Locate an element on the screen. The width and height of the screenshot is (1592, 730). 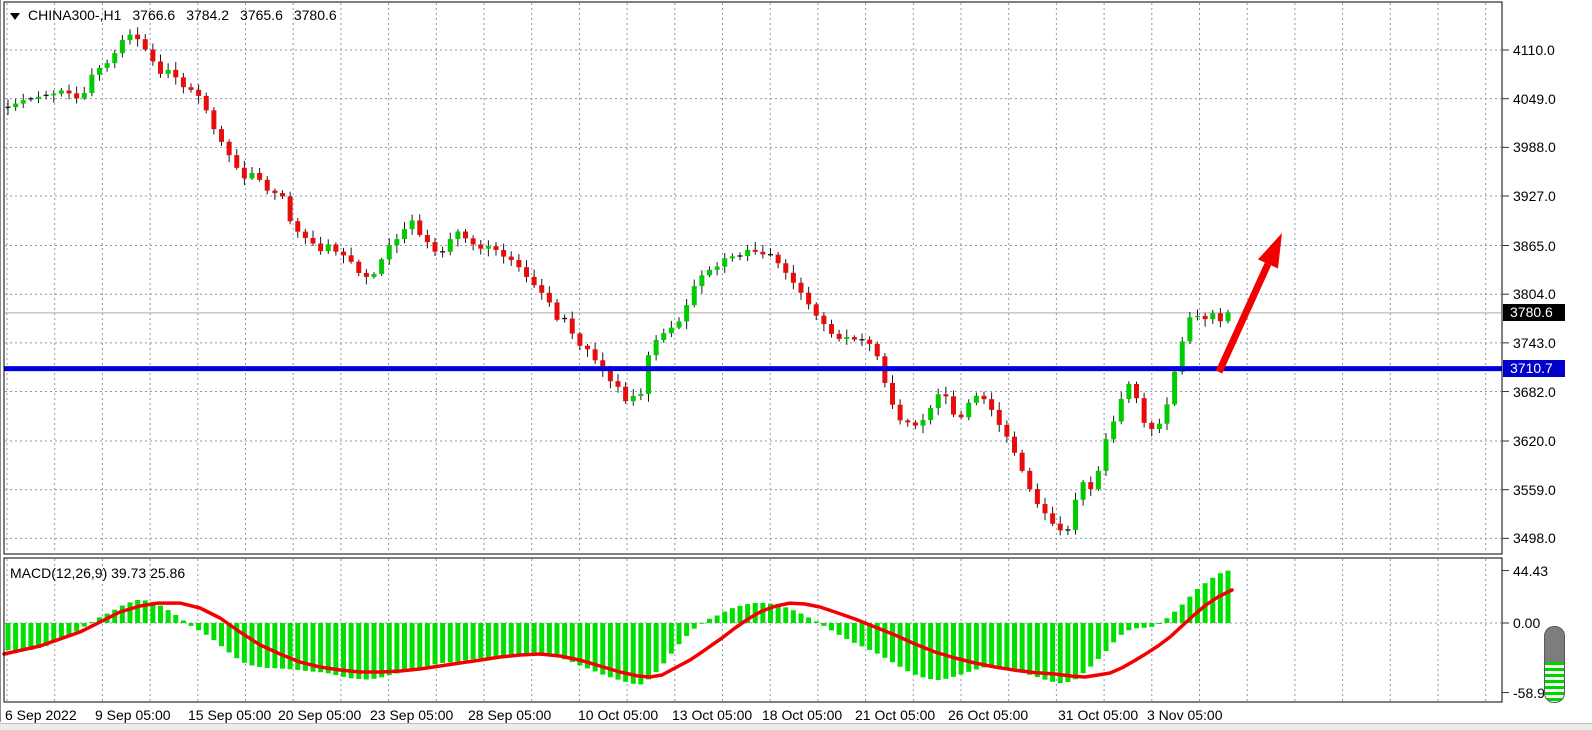
price-axis-label: 3498.0 is located at coordinates (1534, 538).